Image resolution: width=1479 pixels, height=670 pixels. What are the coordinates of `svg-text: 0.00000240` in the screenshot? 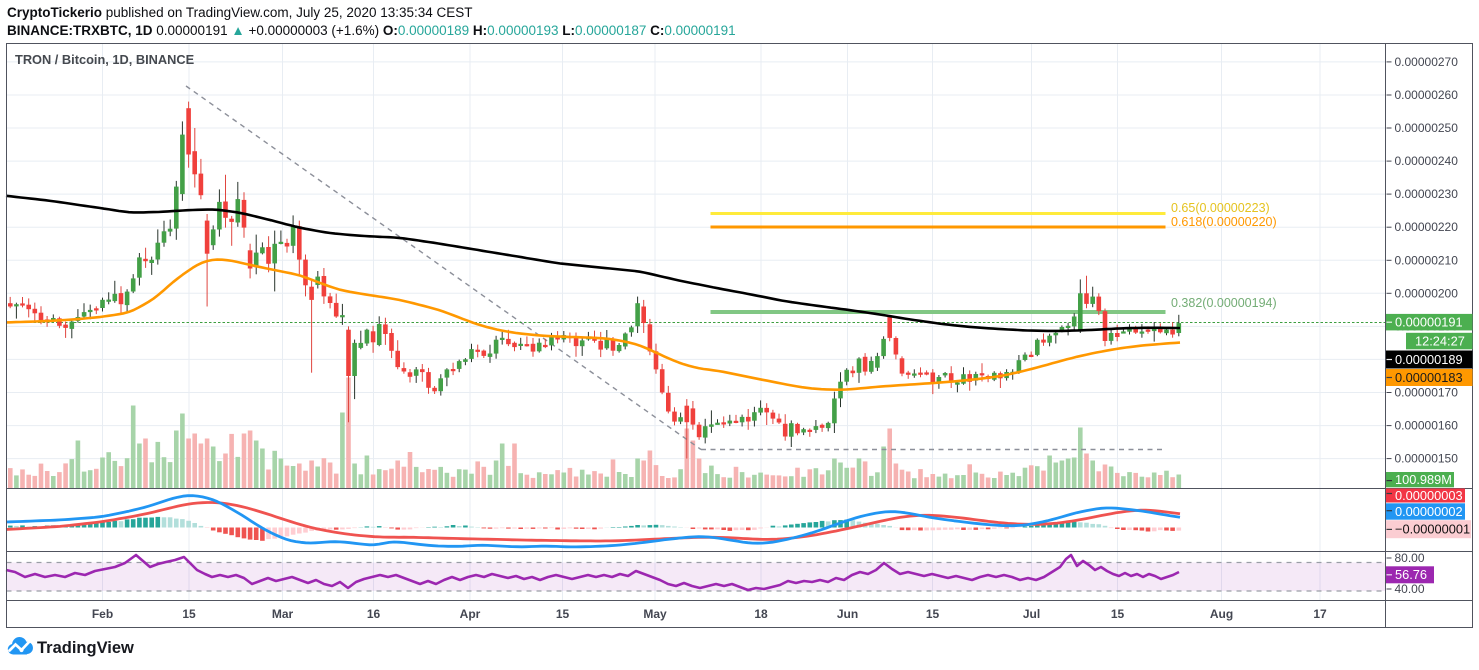 It's located at (1427, 161).